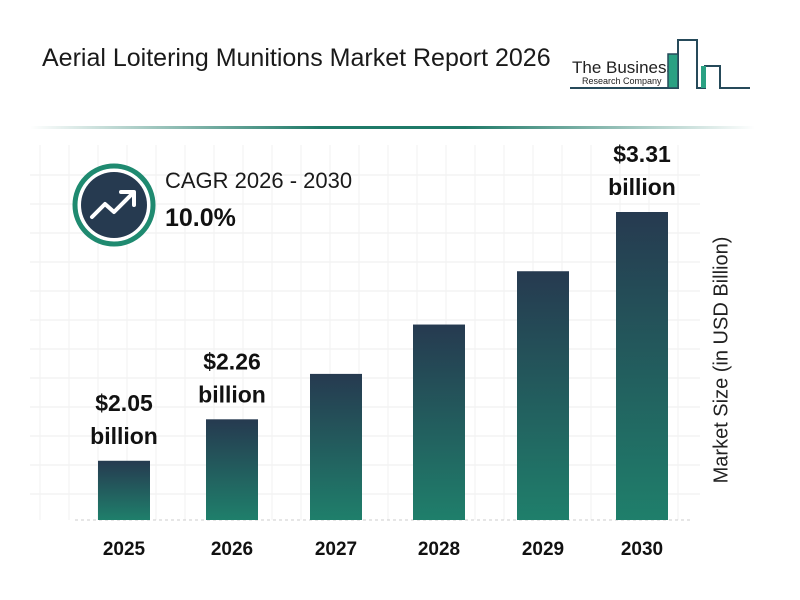 Image resolution: width=800 pixels, height=600 pixels. I want to click on bar-2026, so click(232, 469).